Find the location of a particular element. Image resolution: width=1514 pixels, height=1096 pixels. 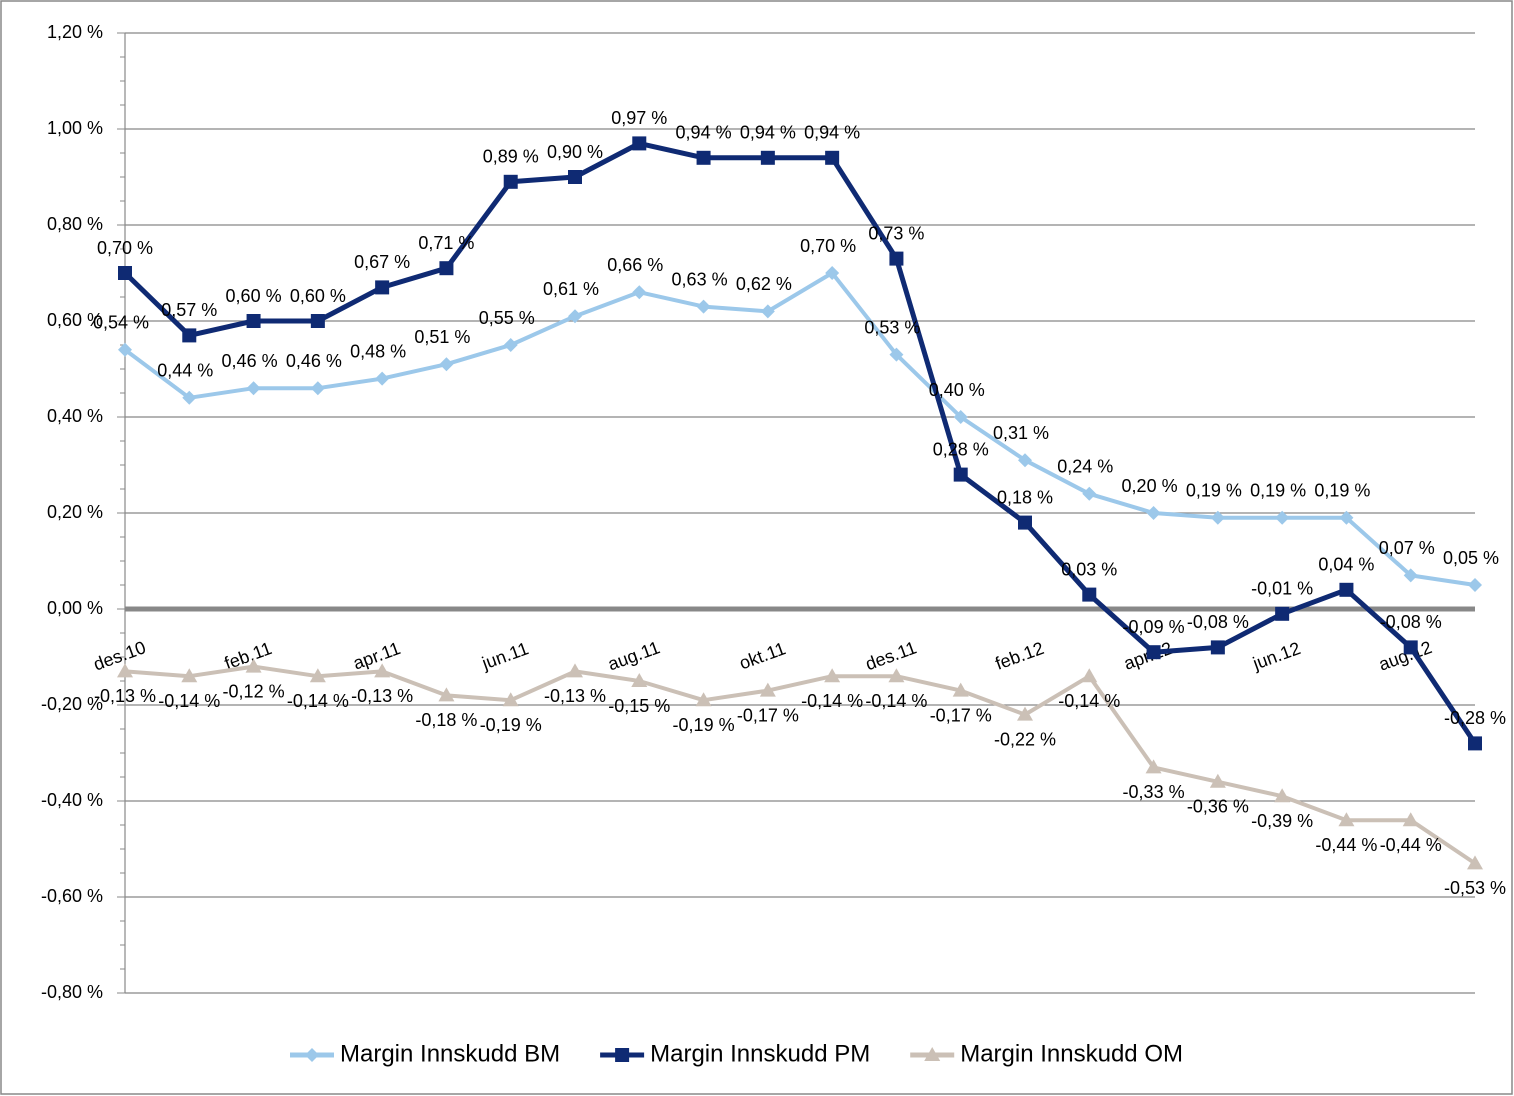

data-label: 0,44 % is located at coordinates (185, 371).